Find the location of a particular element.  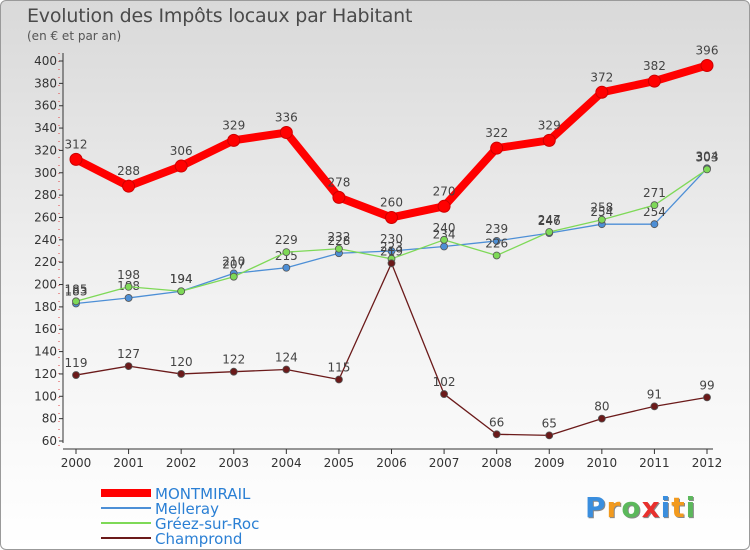

data-label: 288 is located at coordinates (128, 171).